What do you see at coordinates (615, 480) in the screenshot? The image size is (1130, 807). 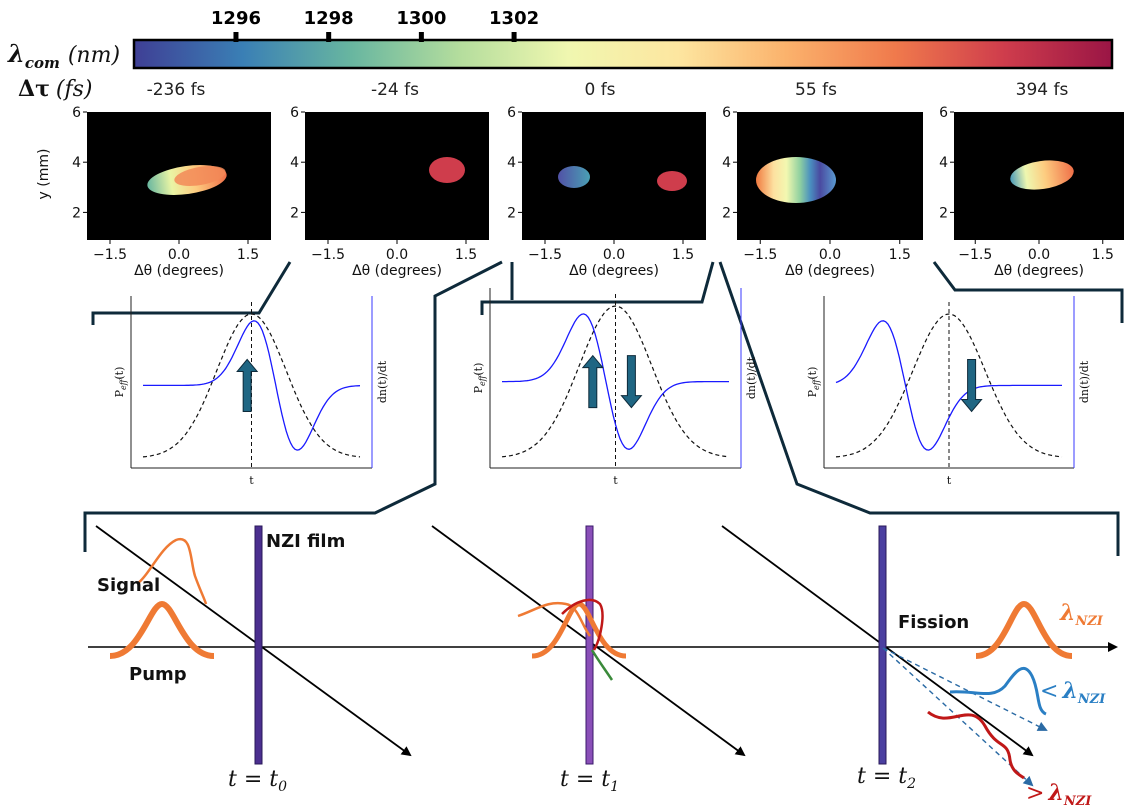 I see `plot-x-label: t` at bounding box center [615, 480].